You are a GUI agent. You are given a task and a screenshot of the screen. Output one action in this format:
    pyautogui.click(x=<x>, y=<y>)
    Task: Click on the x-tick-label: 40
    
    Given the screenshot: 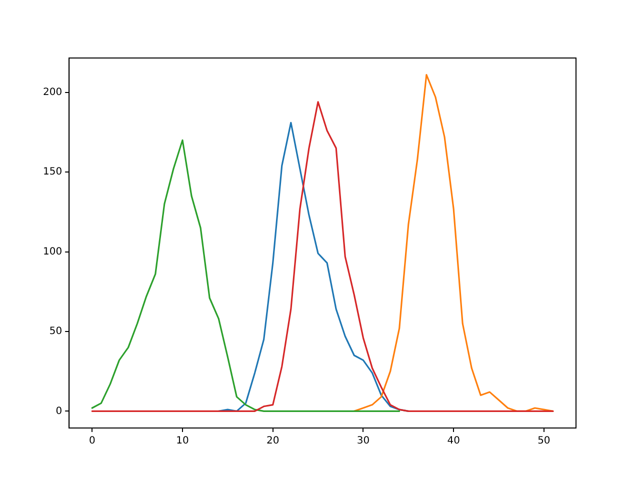 What is the action you would take?
    pyautogui.click(x=453, y=441)
    